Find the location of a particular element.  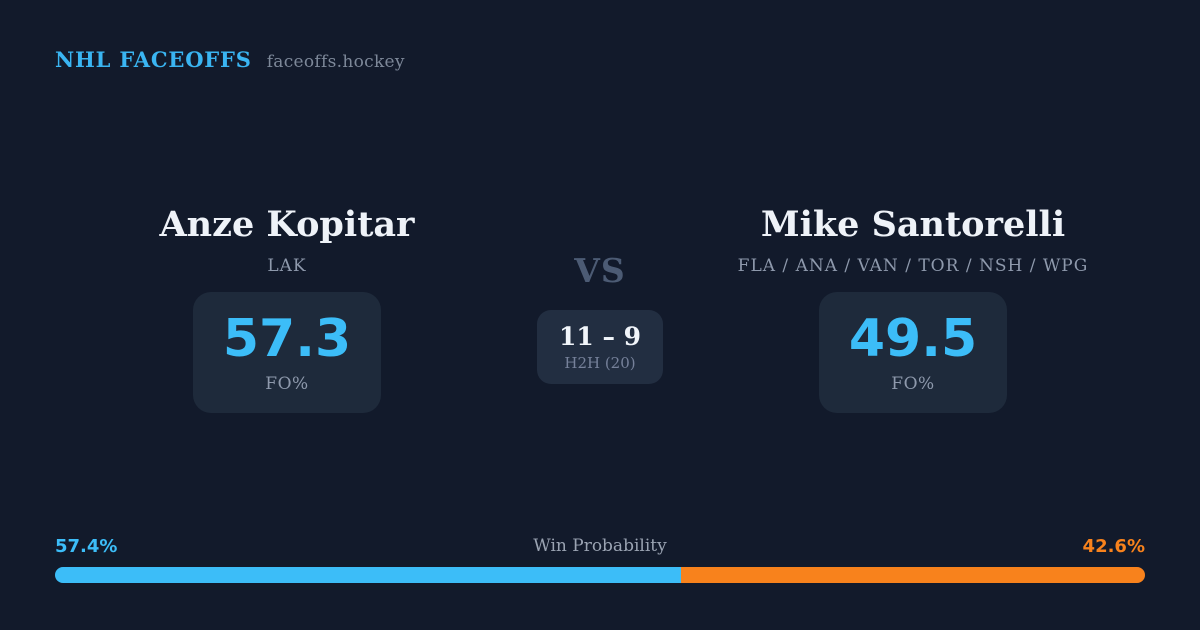

win-probability-right-pct: 42.6% is located at coordinates (1113, 546).